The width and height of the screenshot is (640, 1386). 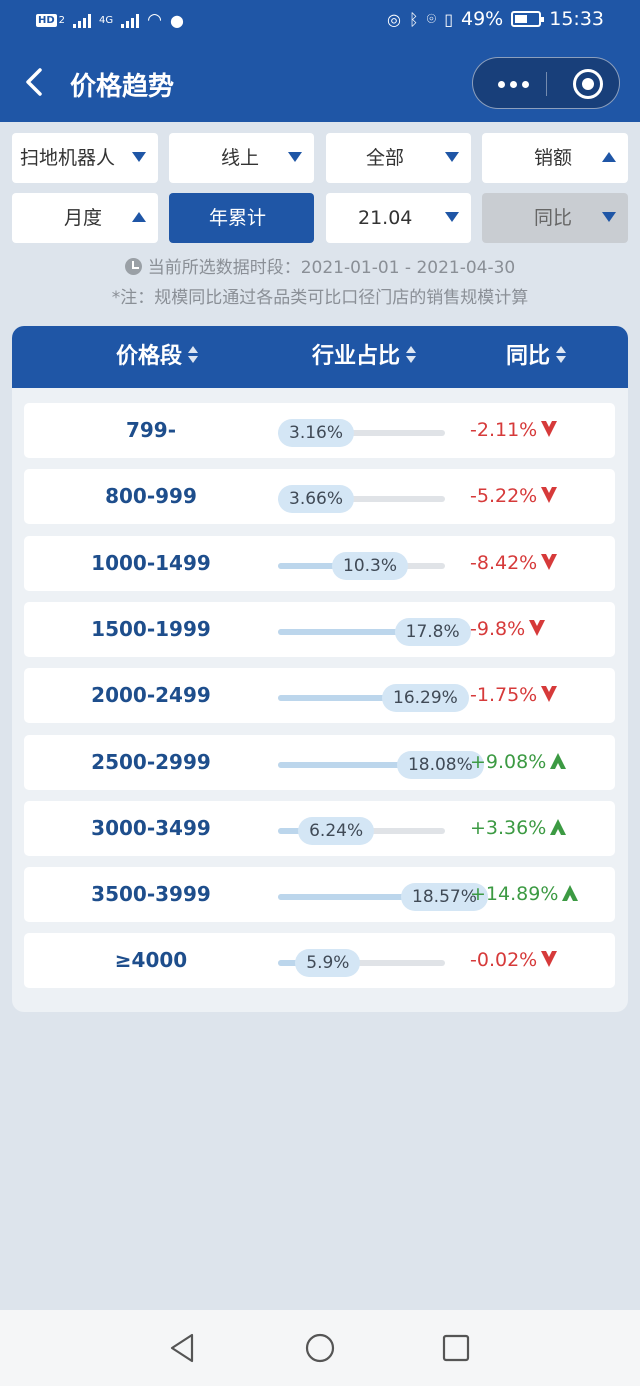 I want to click on yoy-cell: -8.42%, so click(x=514, y=563).